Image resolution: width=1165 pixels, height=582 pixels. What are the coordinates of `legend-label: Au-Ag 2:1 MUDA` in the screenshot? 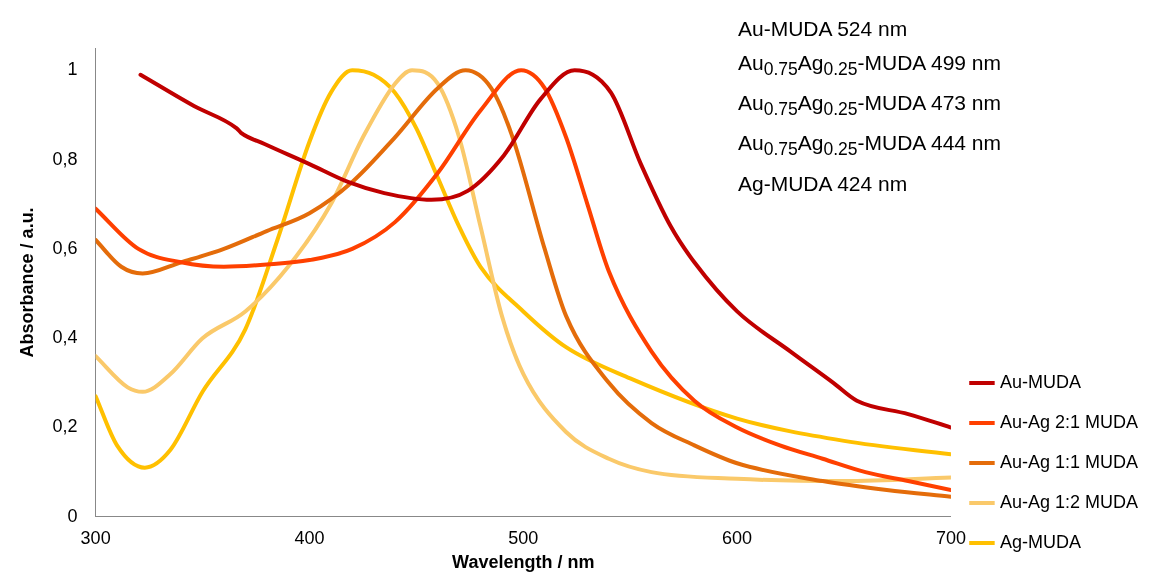 It's located at (1069, 421).